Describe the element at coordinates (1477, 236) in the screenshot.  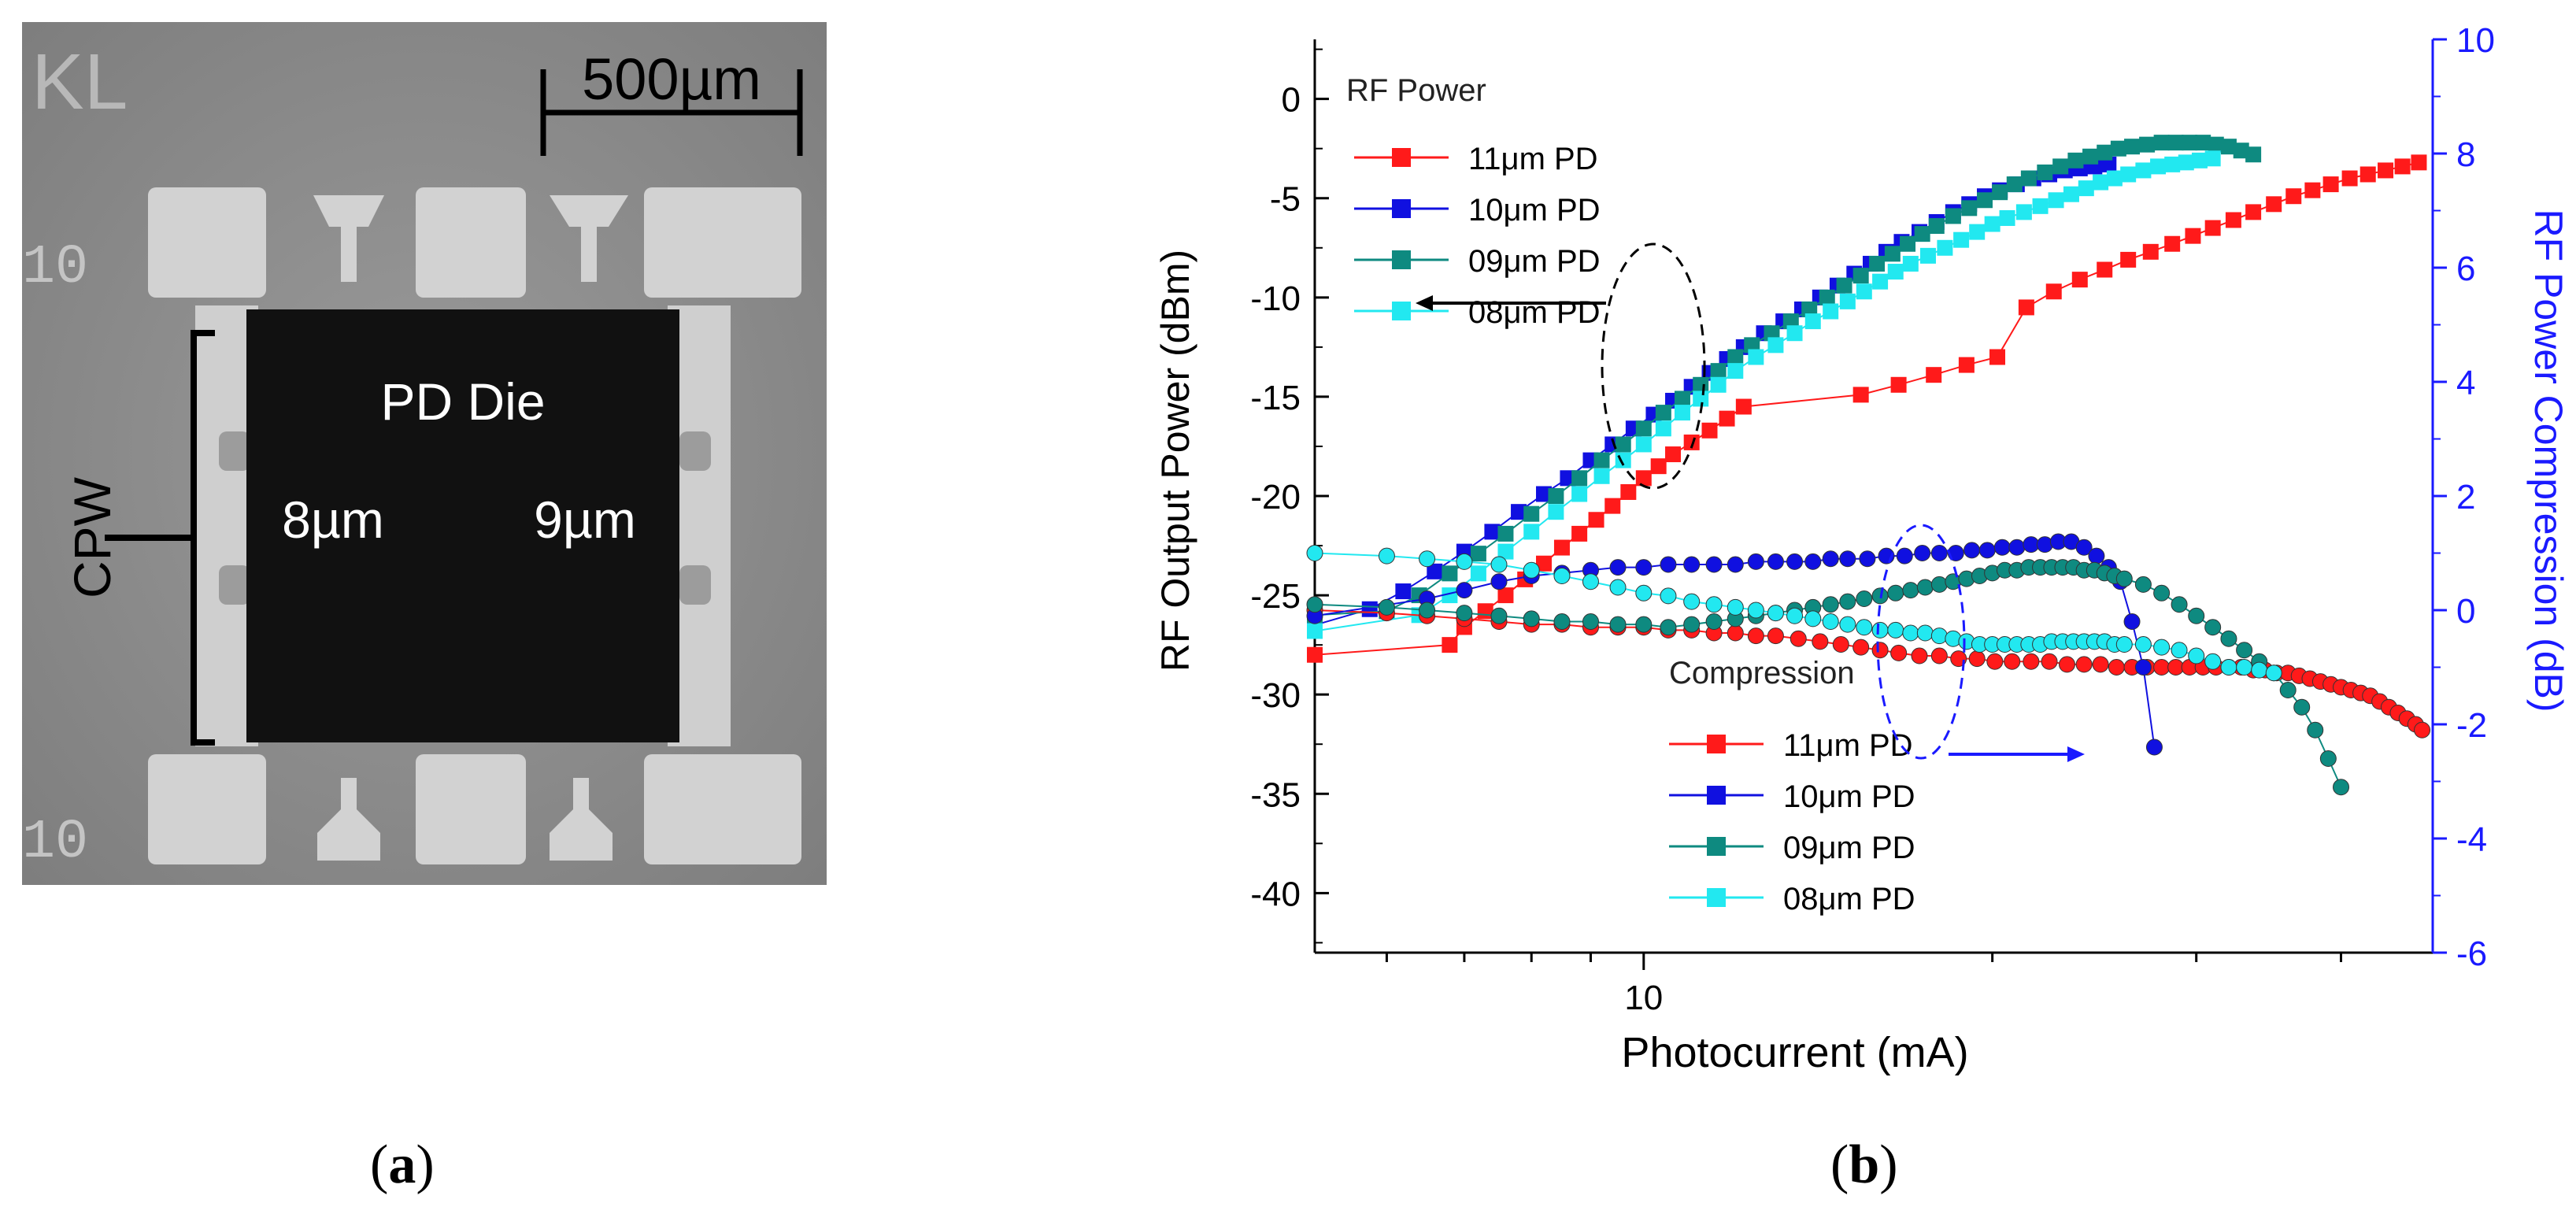
I see `legend-power-entries: 11μm PD 10μm PD 09μm PD 08μm PD` at that location.